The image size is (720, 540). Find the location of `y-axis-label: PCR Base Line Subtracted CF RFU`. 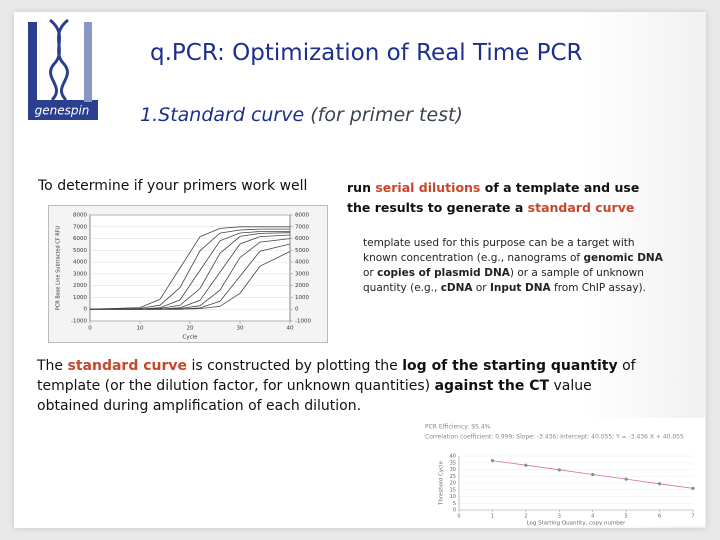

y-axis-label: PCR Base Line Subtracted CF RFU is located at coordinates (59, 267).